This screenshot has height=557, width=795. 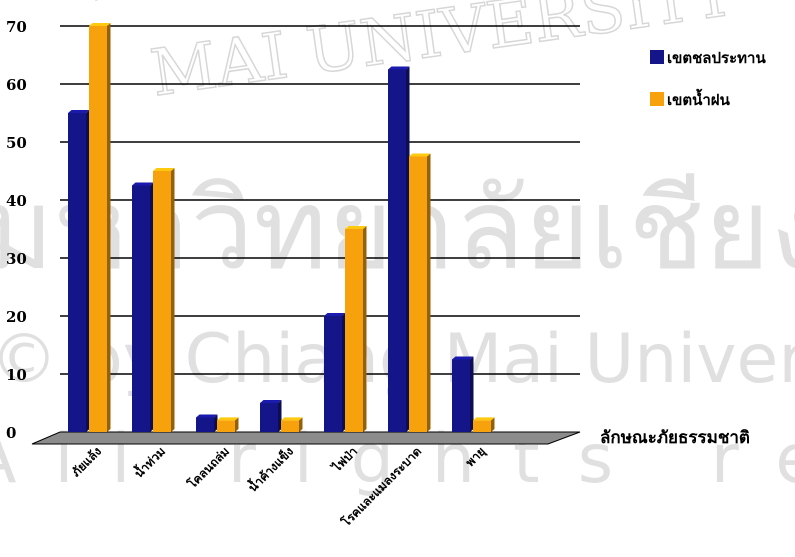 What do you see at coordinates (16, 85) in the screenshot?
I see `y-tick-label: 60` at bounding box center [16, 85].